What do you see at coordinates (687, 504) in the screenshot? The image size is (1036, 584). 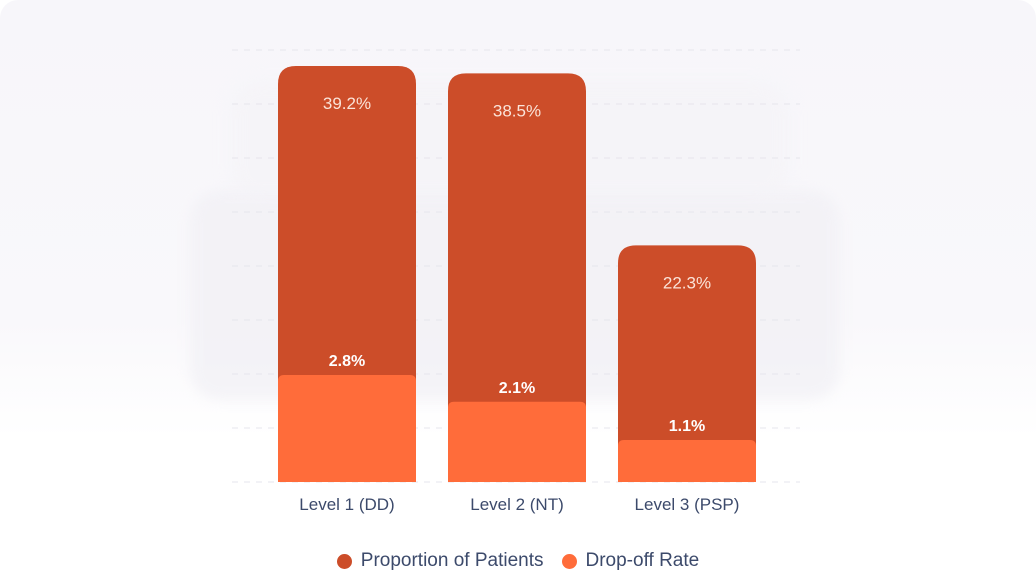 I see `category-label: Level 3 (PSP)` at bounding box center [687, 504].